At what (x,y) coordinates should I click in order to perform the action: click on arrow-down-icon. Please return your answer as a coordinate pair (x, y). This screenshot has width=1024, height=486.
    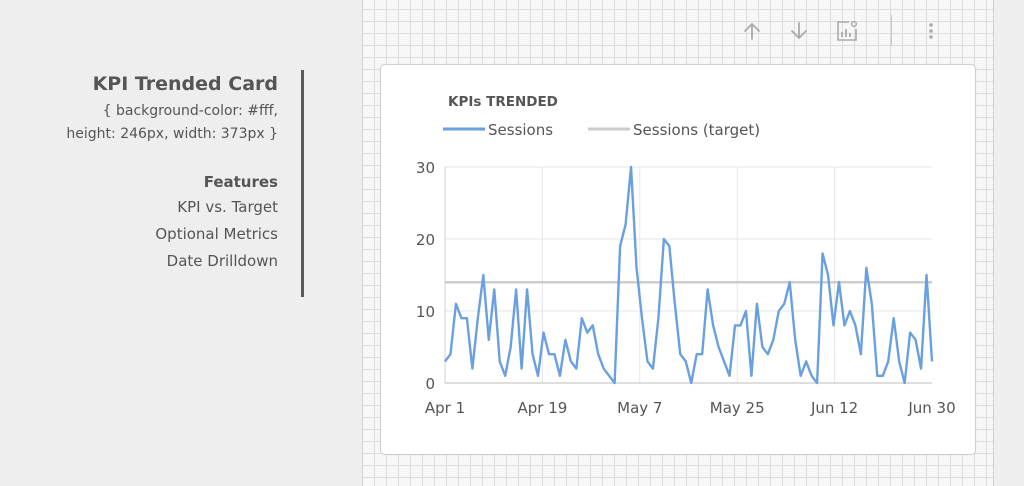
    Looking at the image, I should click on (799, 30).